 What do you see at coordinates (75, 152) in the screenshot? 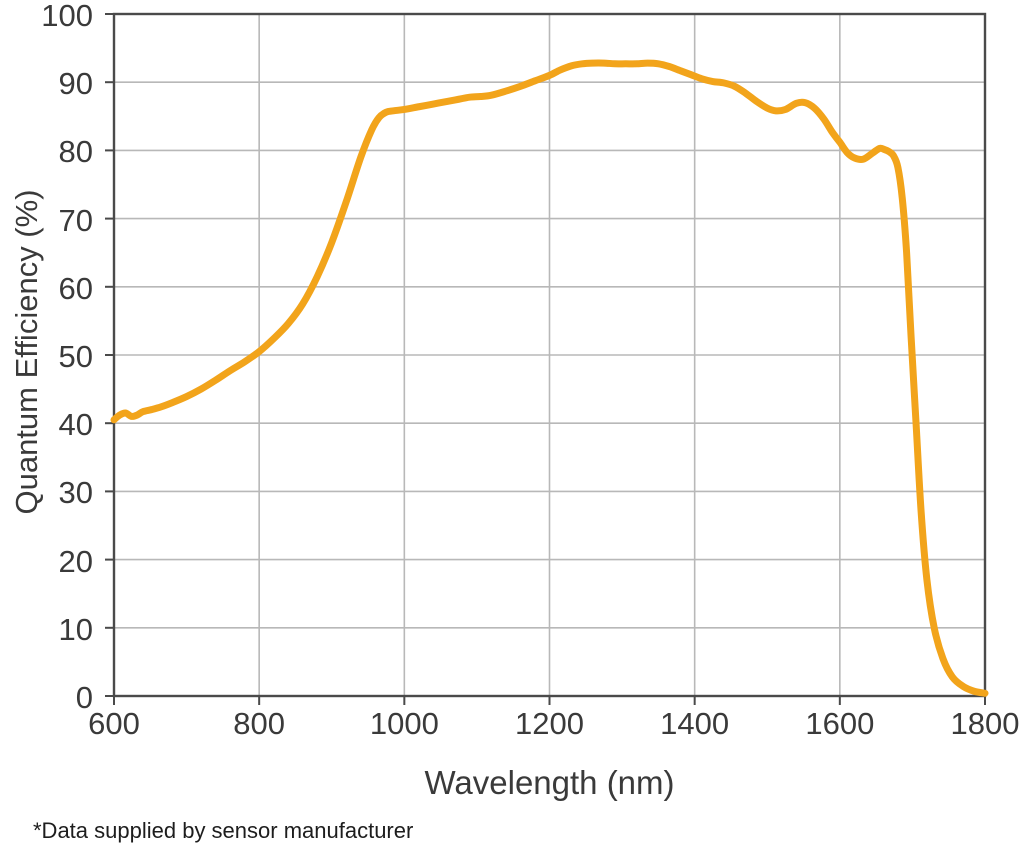
I see `y-tick-label-text: 80` at bounding box center [75, 152].